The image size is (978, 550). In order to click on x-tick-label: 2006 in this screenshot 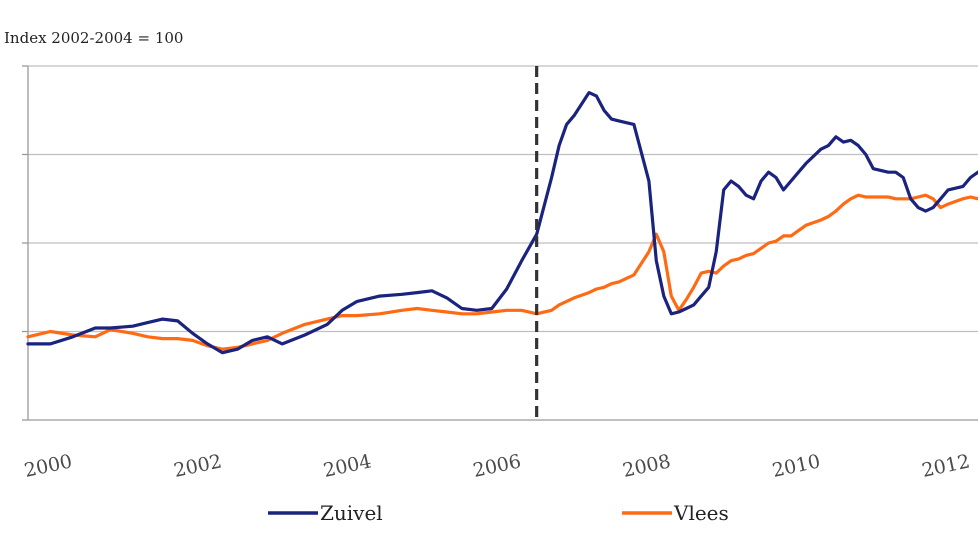, I will do `click(497, 466)`.